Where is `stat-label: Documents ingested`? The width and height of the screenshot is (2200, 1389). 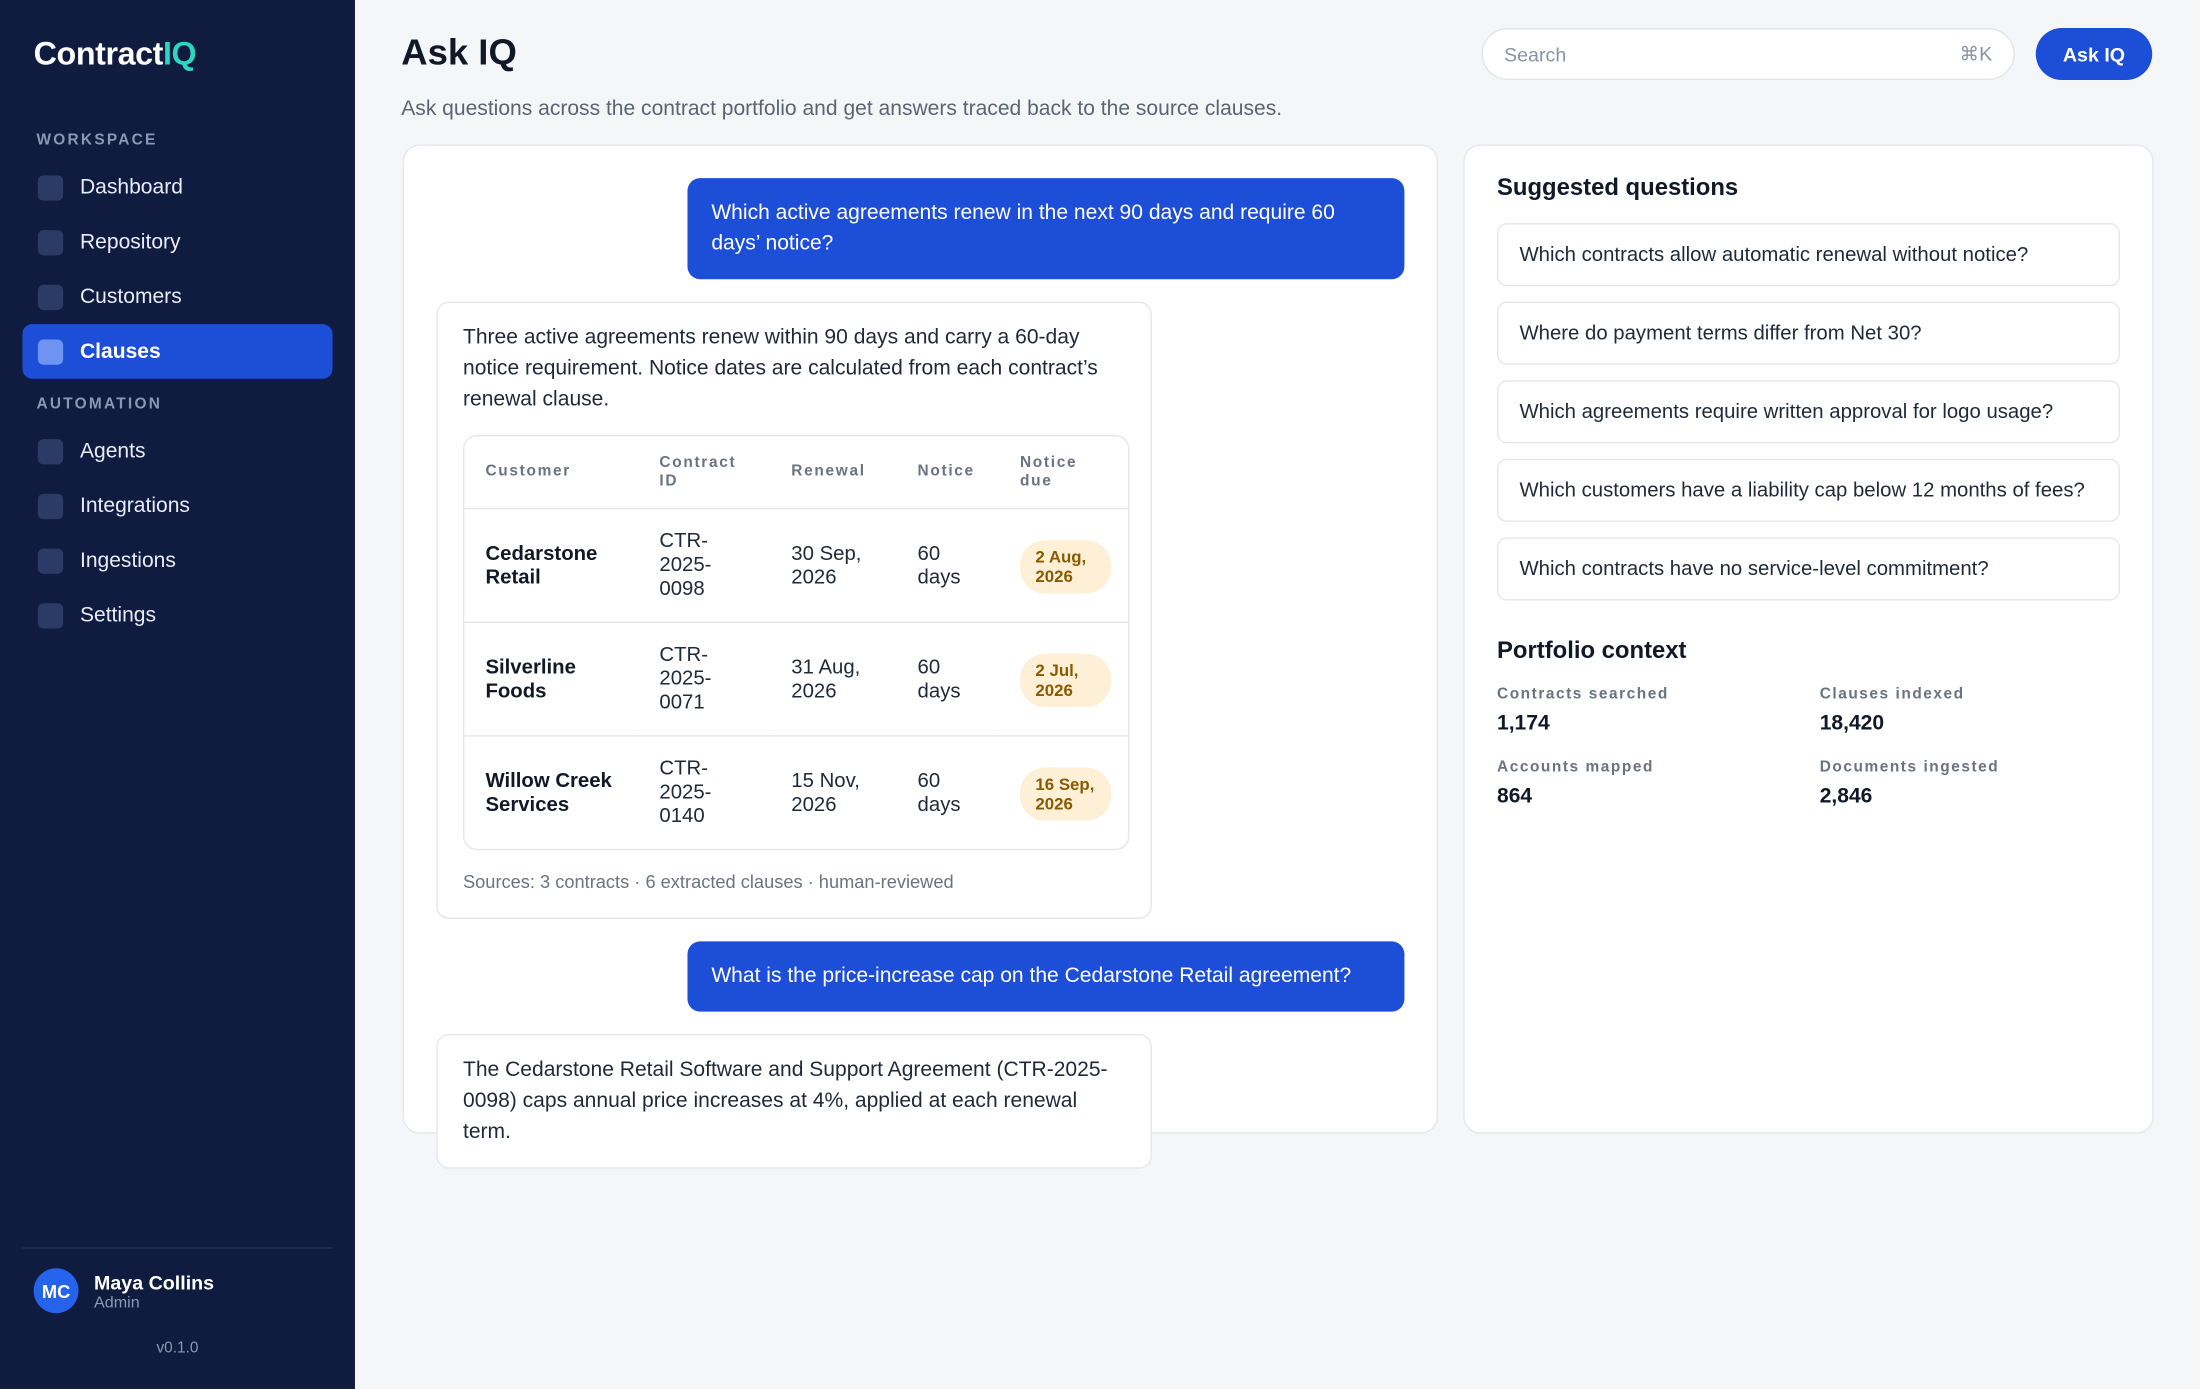 stat-label: Documents ingested is located at coordinates (1909, 767).